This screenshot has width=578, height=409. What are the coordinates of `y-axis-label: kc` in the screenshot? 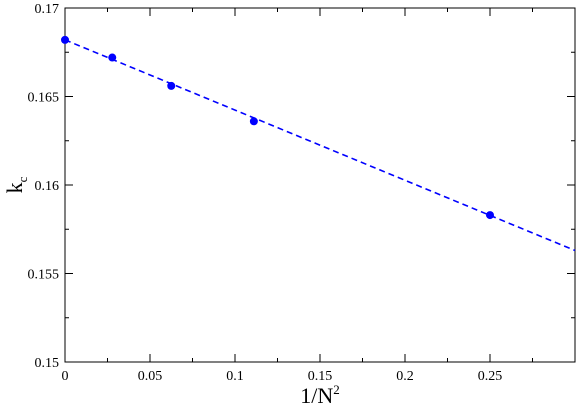 It's located at (16, 184).